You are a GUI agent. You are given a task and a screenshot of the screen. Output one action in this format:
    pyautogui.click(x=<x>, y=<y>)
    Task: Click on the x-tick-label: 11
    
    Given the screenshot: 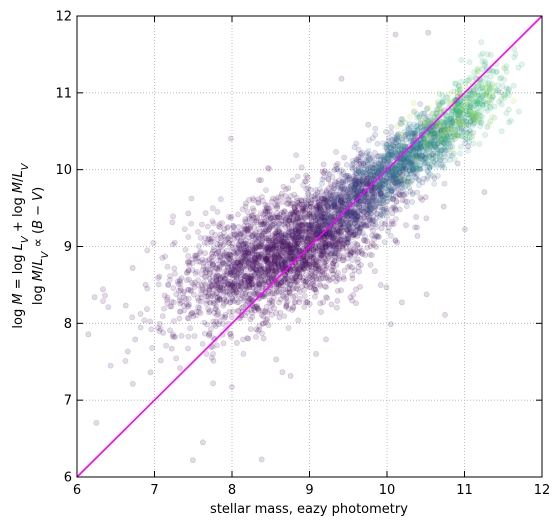 What is the action you would take?
    pyautogui.click(x=464, y=490)
    